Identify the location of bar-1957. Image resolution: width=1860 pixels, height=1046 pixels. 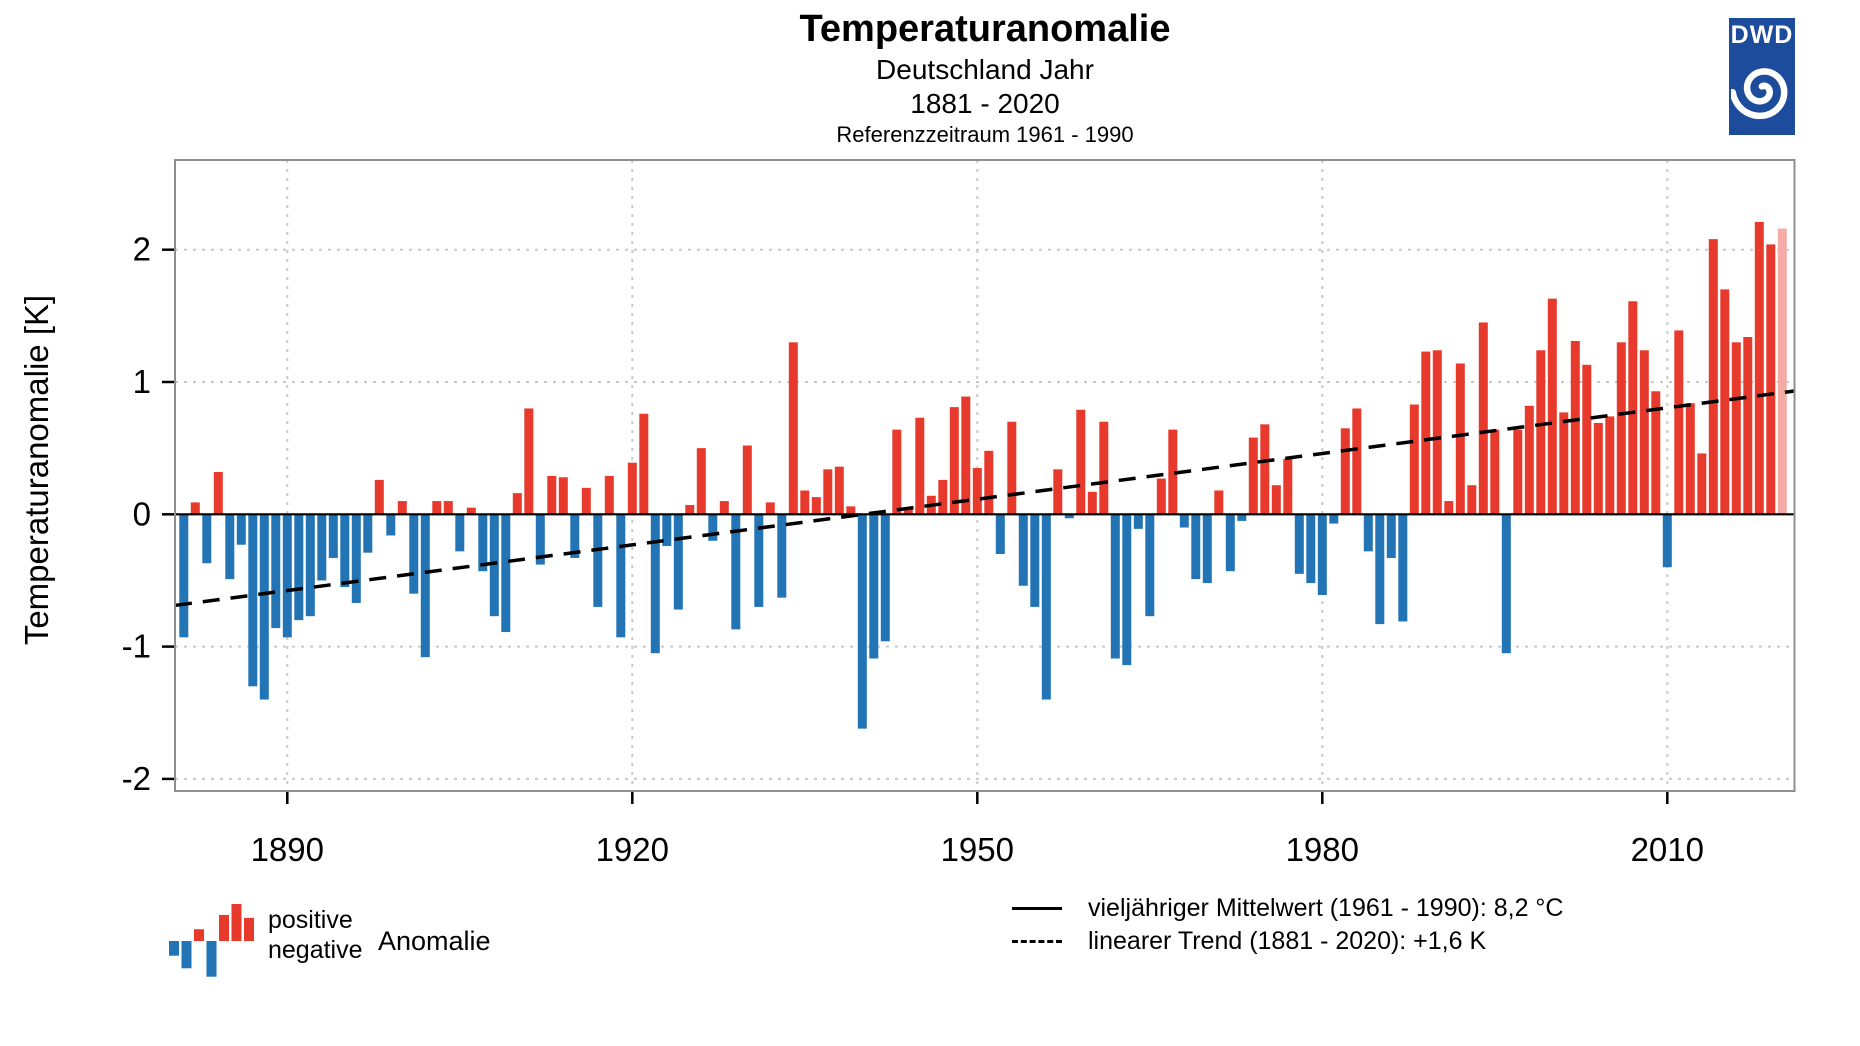
(1058, 492).